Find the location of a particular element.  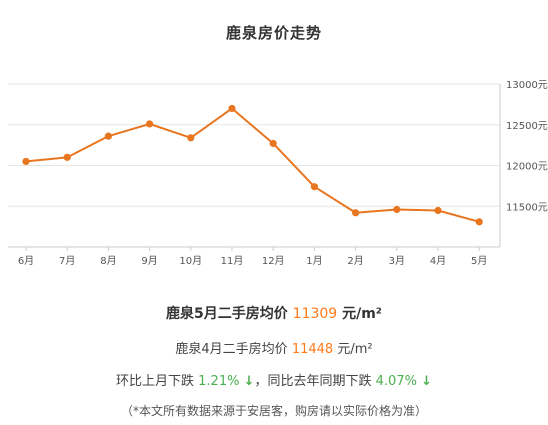

x-tick-label: 9月 is located at coordinates (149, 261).